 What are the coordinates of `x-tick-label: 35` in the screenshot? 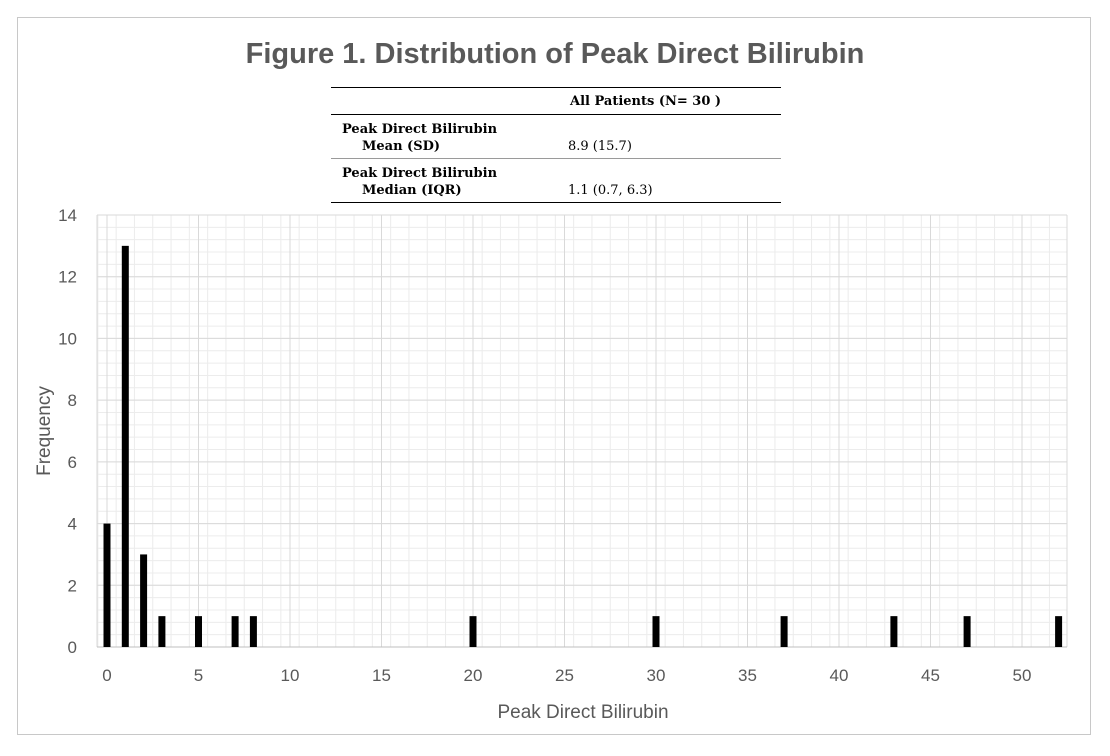 It's located at (747, 675).